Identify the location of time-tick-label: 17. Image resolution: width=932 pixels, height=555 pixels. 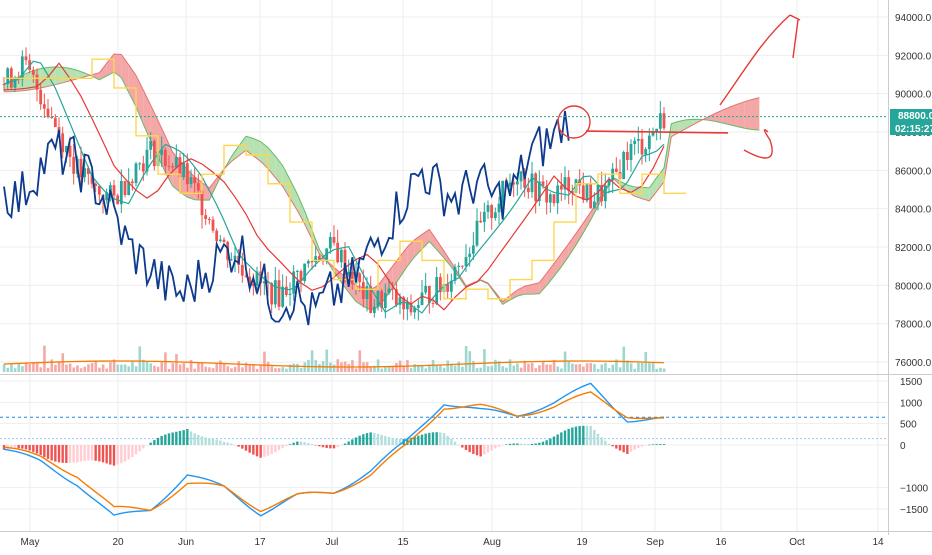
(260, 542).